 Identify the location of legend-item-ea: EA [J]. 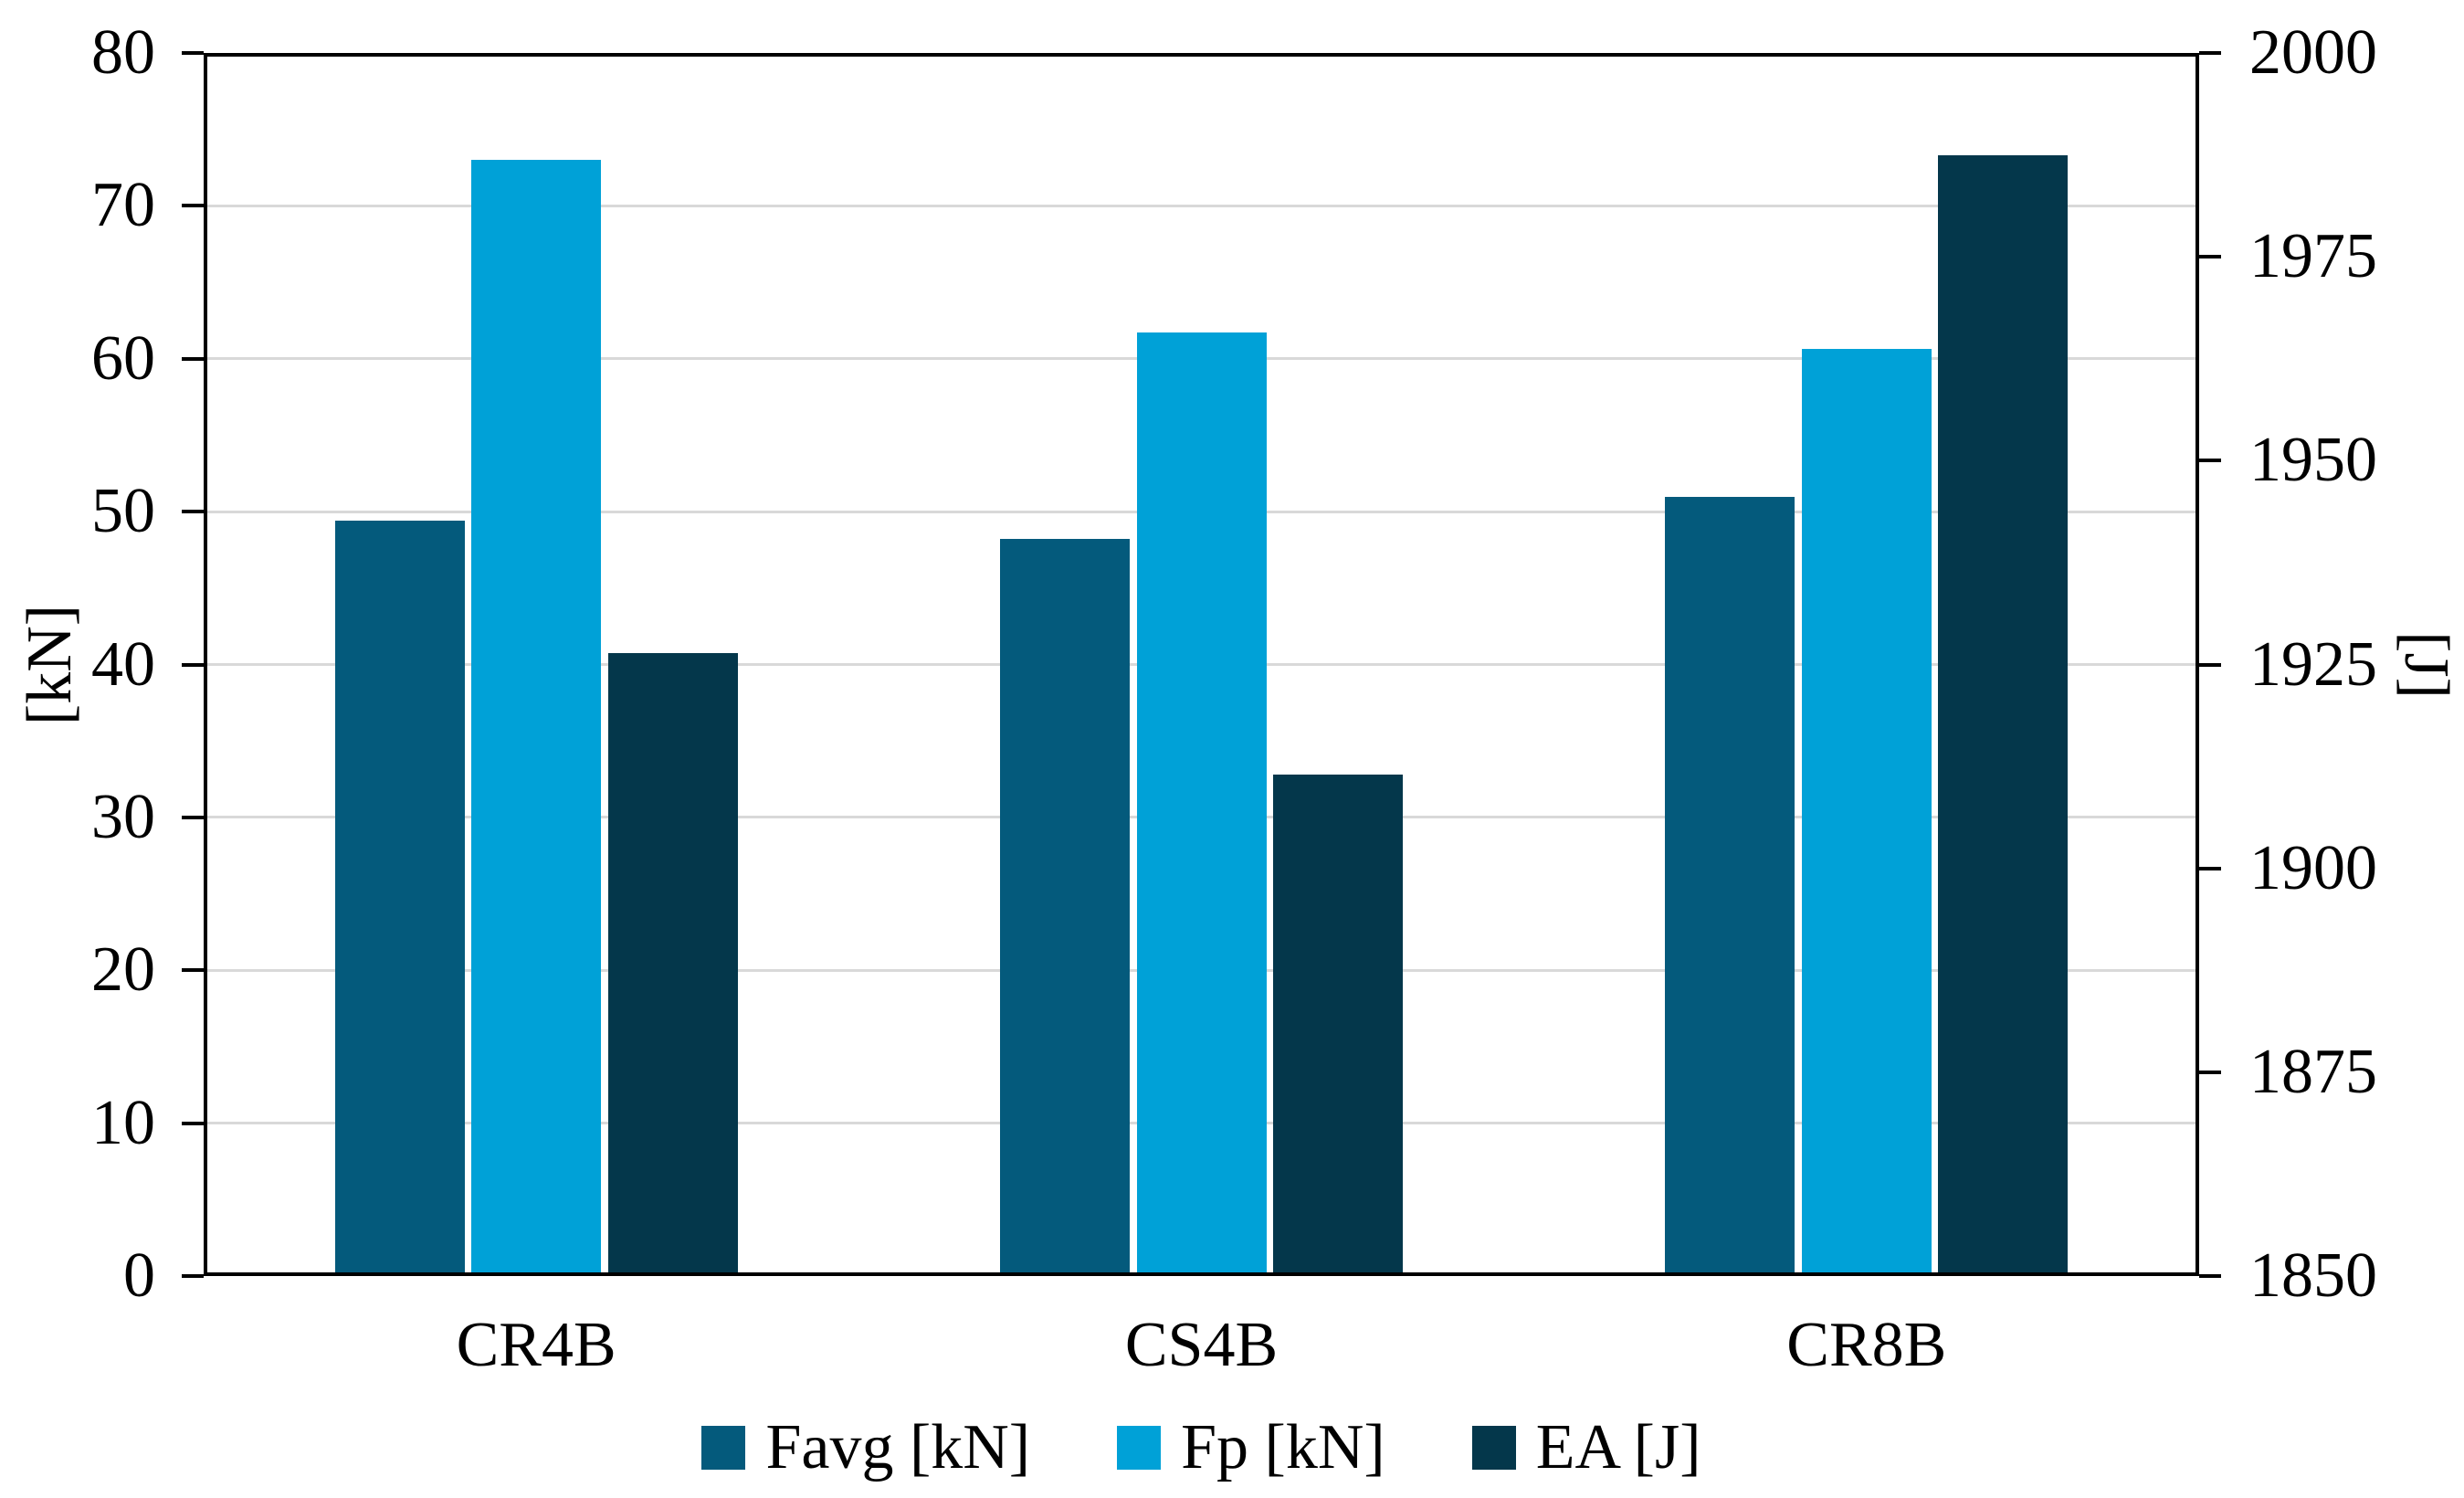
(1586, 1448).